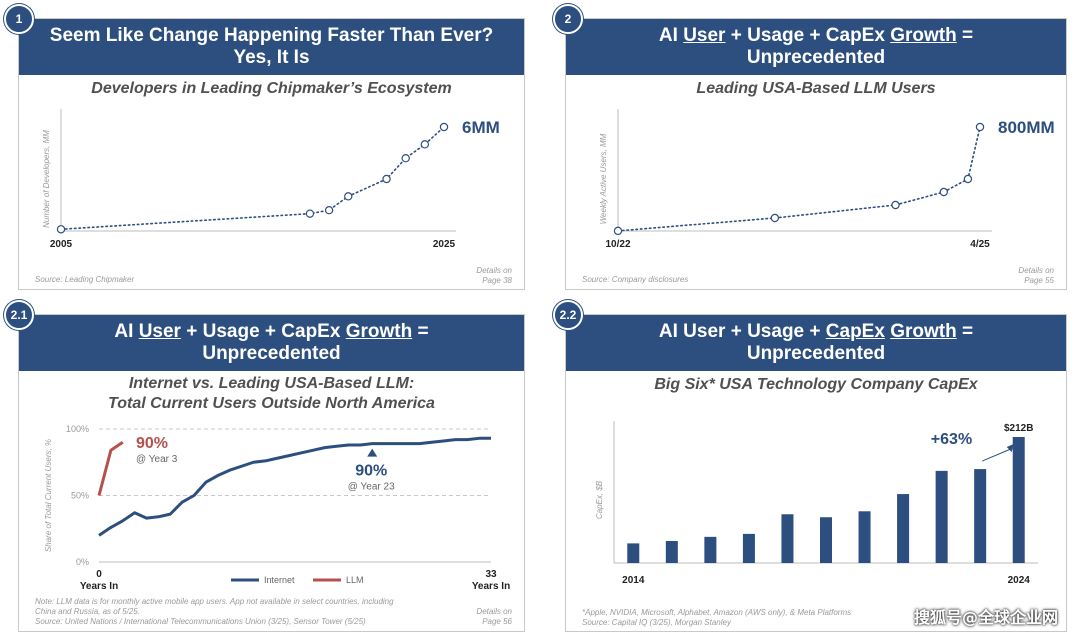  What do you see at coordinates (996, 455) in the screenshot?
I see `growth-arrow` at bounding box center [996, 455].